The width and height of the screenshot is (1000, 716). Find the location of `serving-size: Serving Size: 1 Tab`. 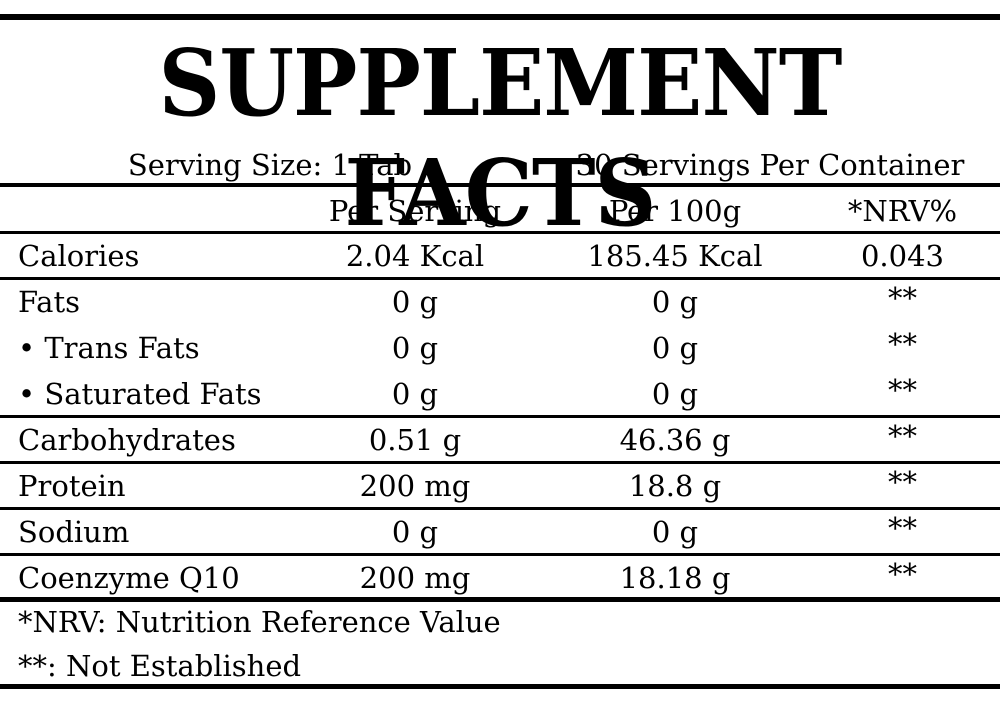

serving-size: Serving Size: 1 Tab is located at coordinates (270, 165).